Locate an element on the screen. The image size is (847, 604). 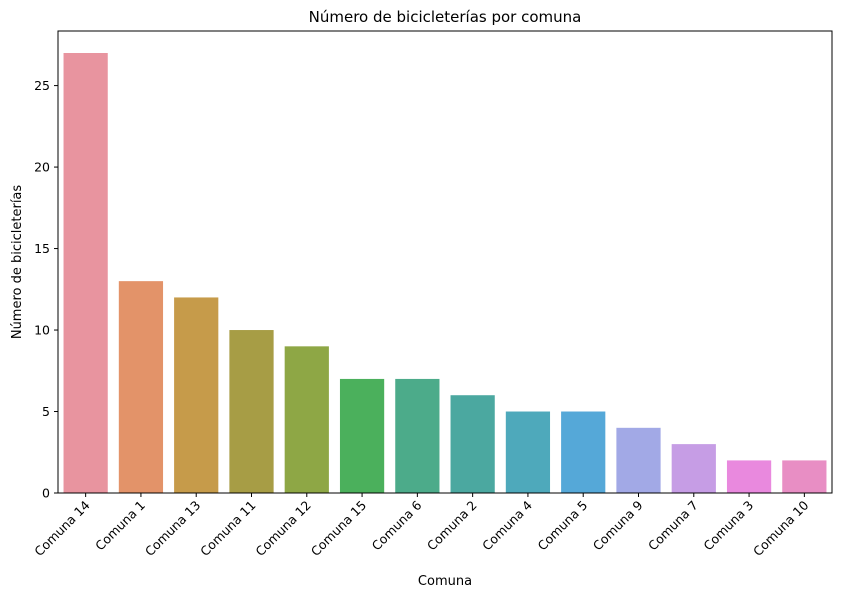
chart-title: Número de bicicleterías por comuna is located at coordinates (445, 17).